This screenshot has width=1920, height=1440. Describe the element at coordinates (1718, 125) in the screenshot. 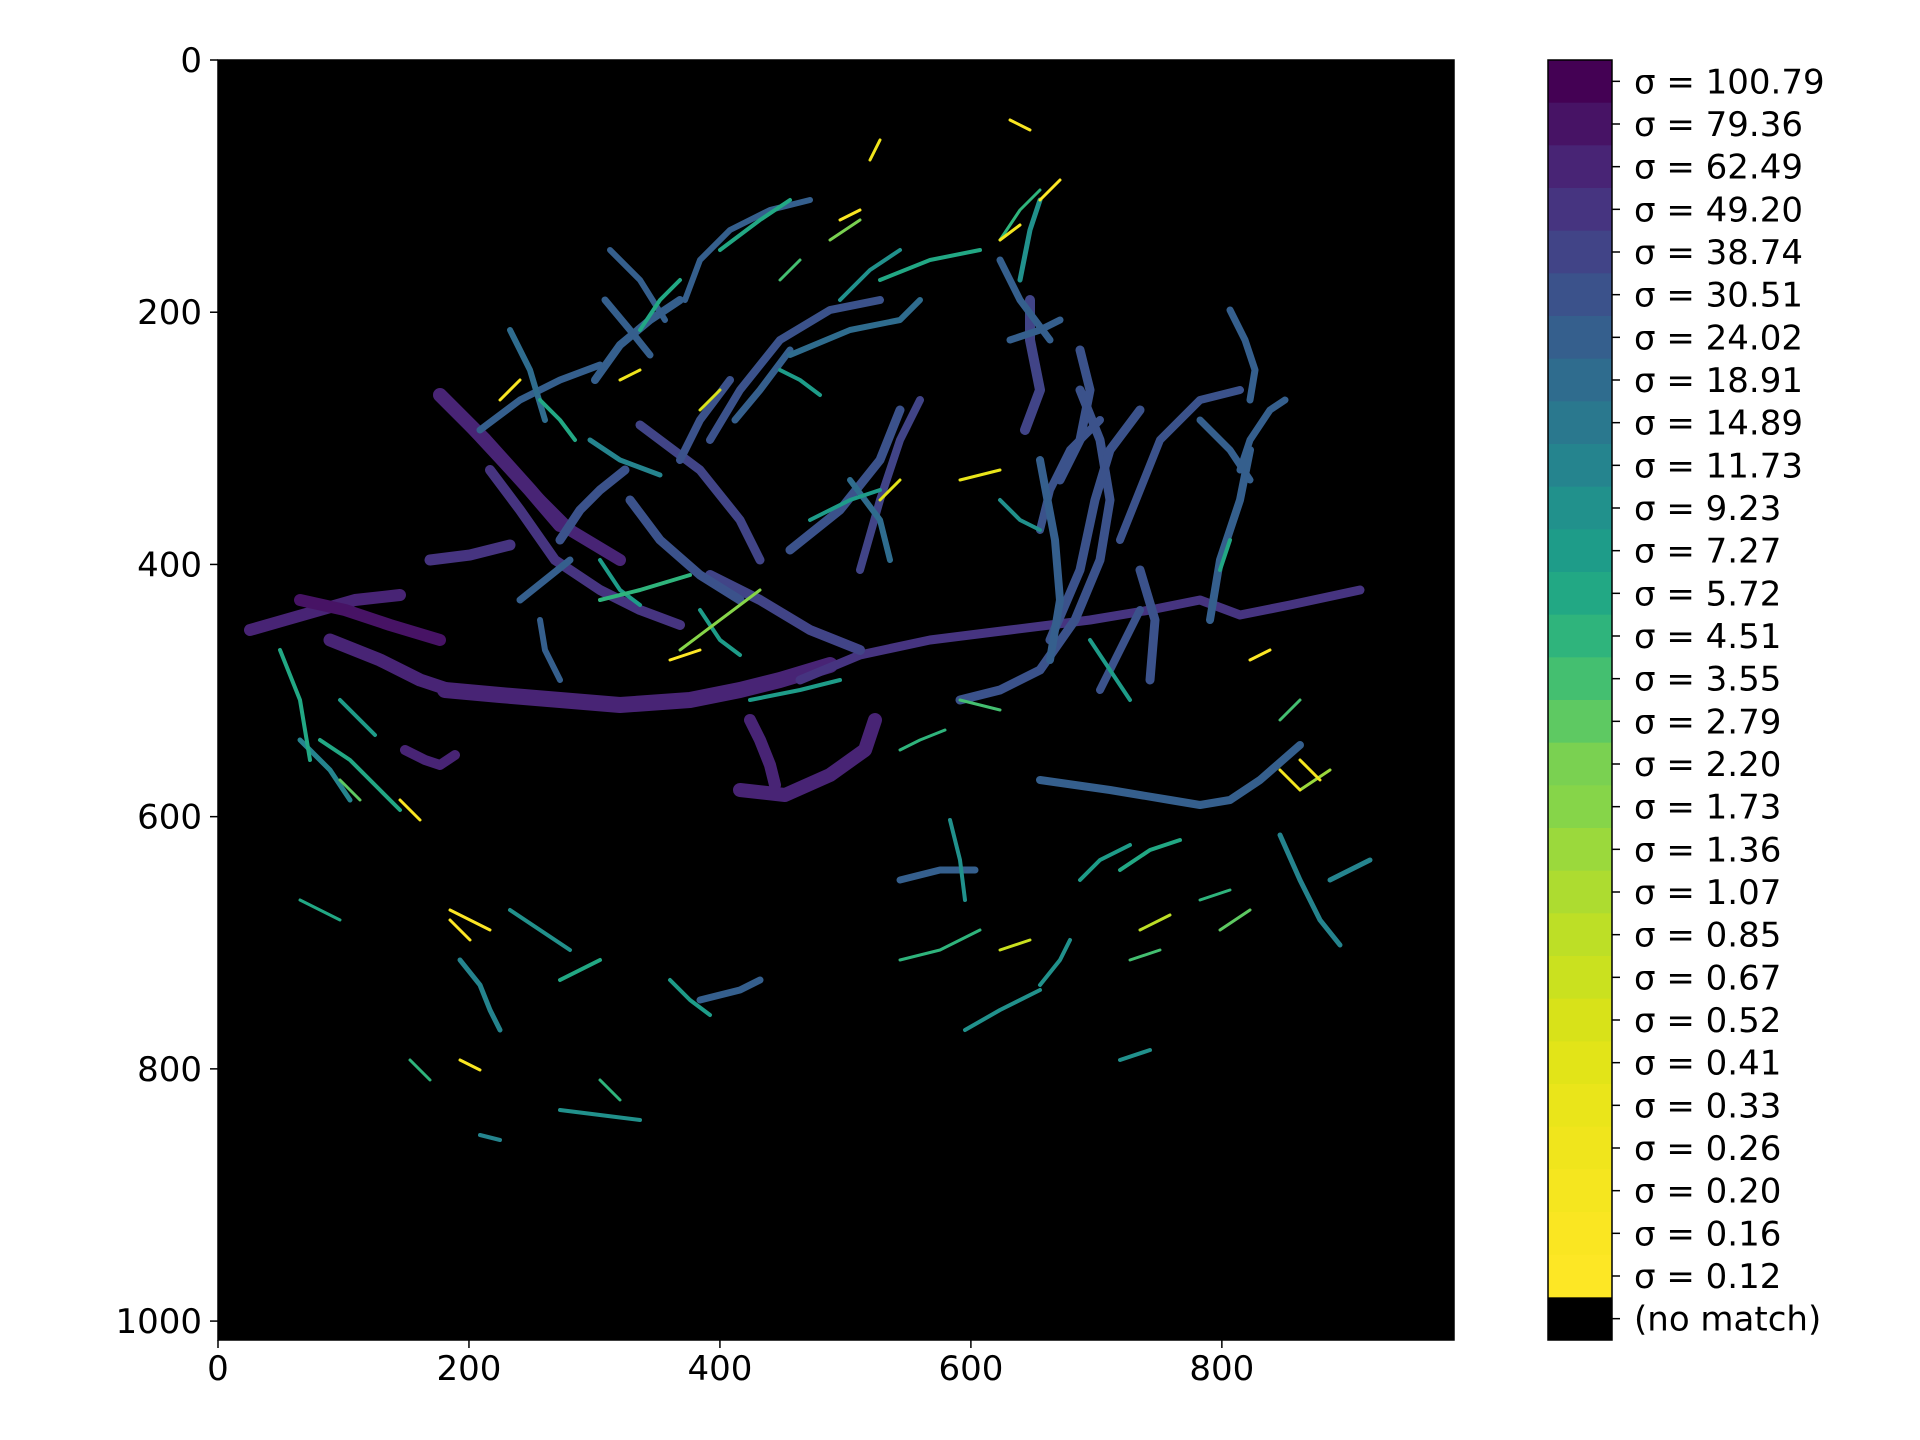

I see `colorbar-label-1: σ = 79.36` at that location.